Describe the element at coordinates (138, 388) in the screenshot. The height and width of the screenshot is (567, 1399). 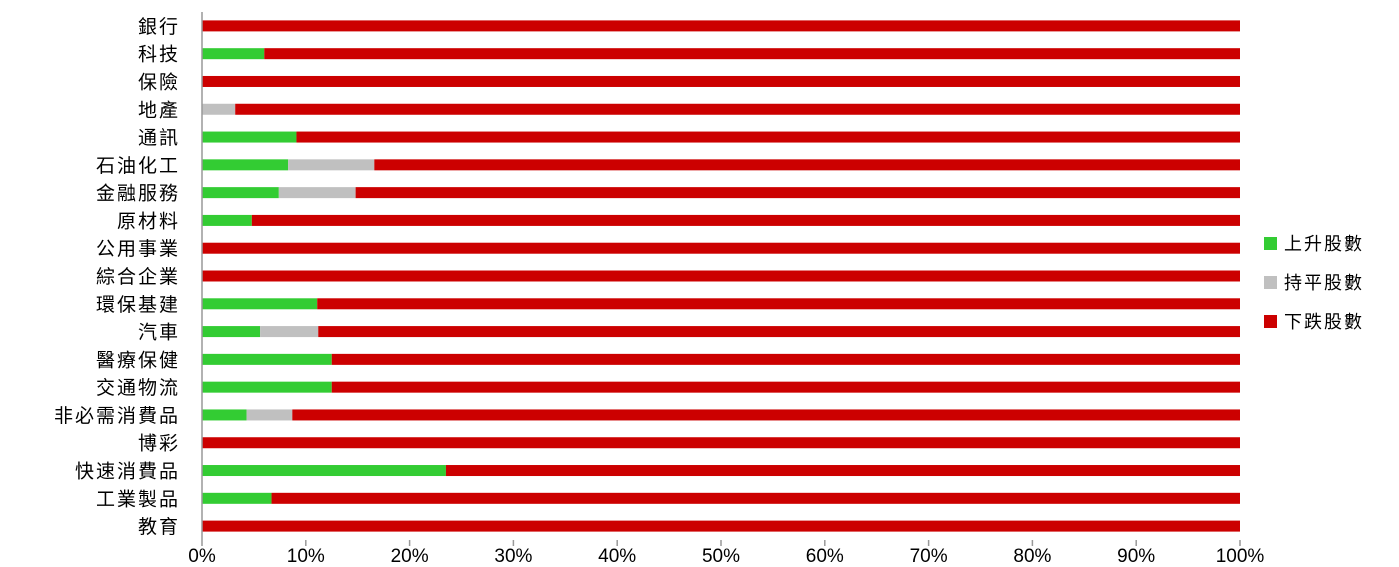
I see `category-label: 交通物流` at that location.